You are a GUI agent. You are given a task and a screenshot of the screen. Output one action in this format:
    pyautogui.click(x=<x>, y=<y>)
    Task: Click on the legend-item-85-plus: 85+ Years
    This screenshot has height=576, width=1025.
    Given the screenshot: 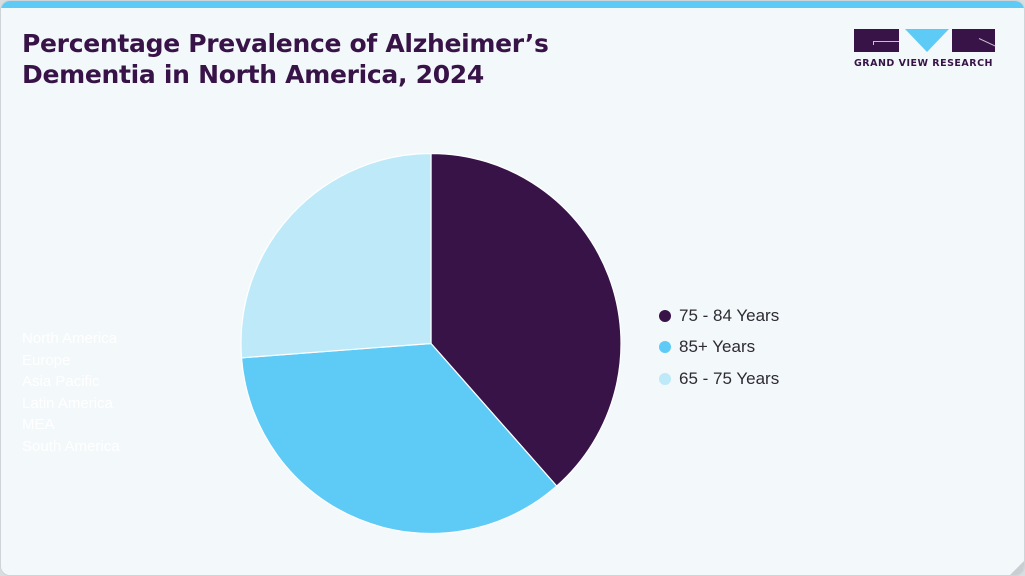 What is the action you would take?
    pyautogui.click(x=719, y=348)
    